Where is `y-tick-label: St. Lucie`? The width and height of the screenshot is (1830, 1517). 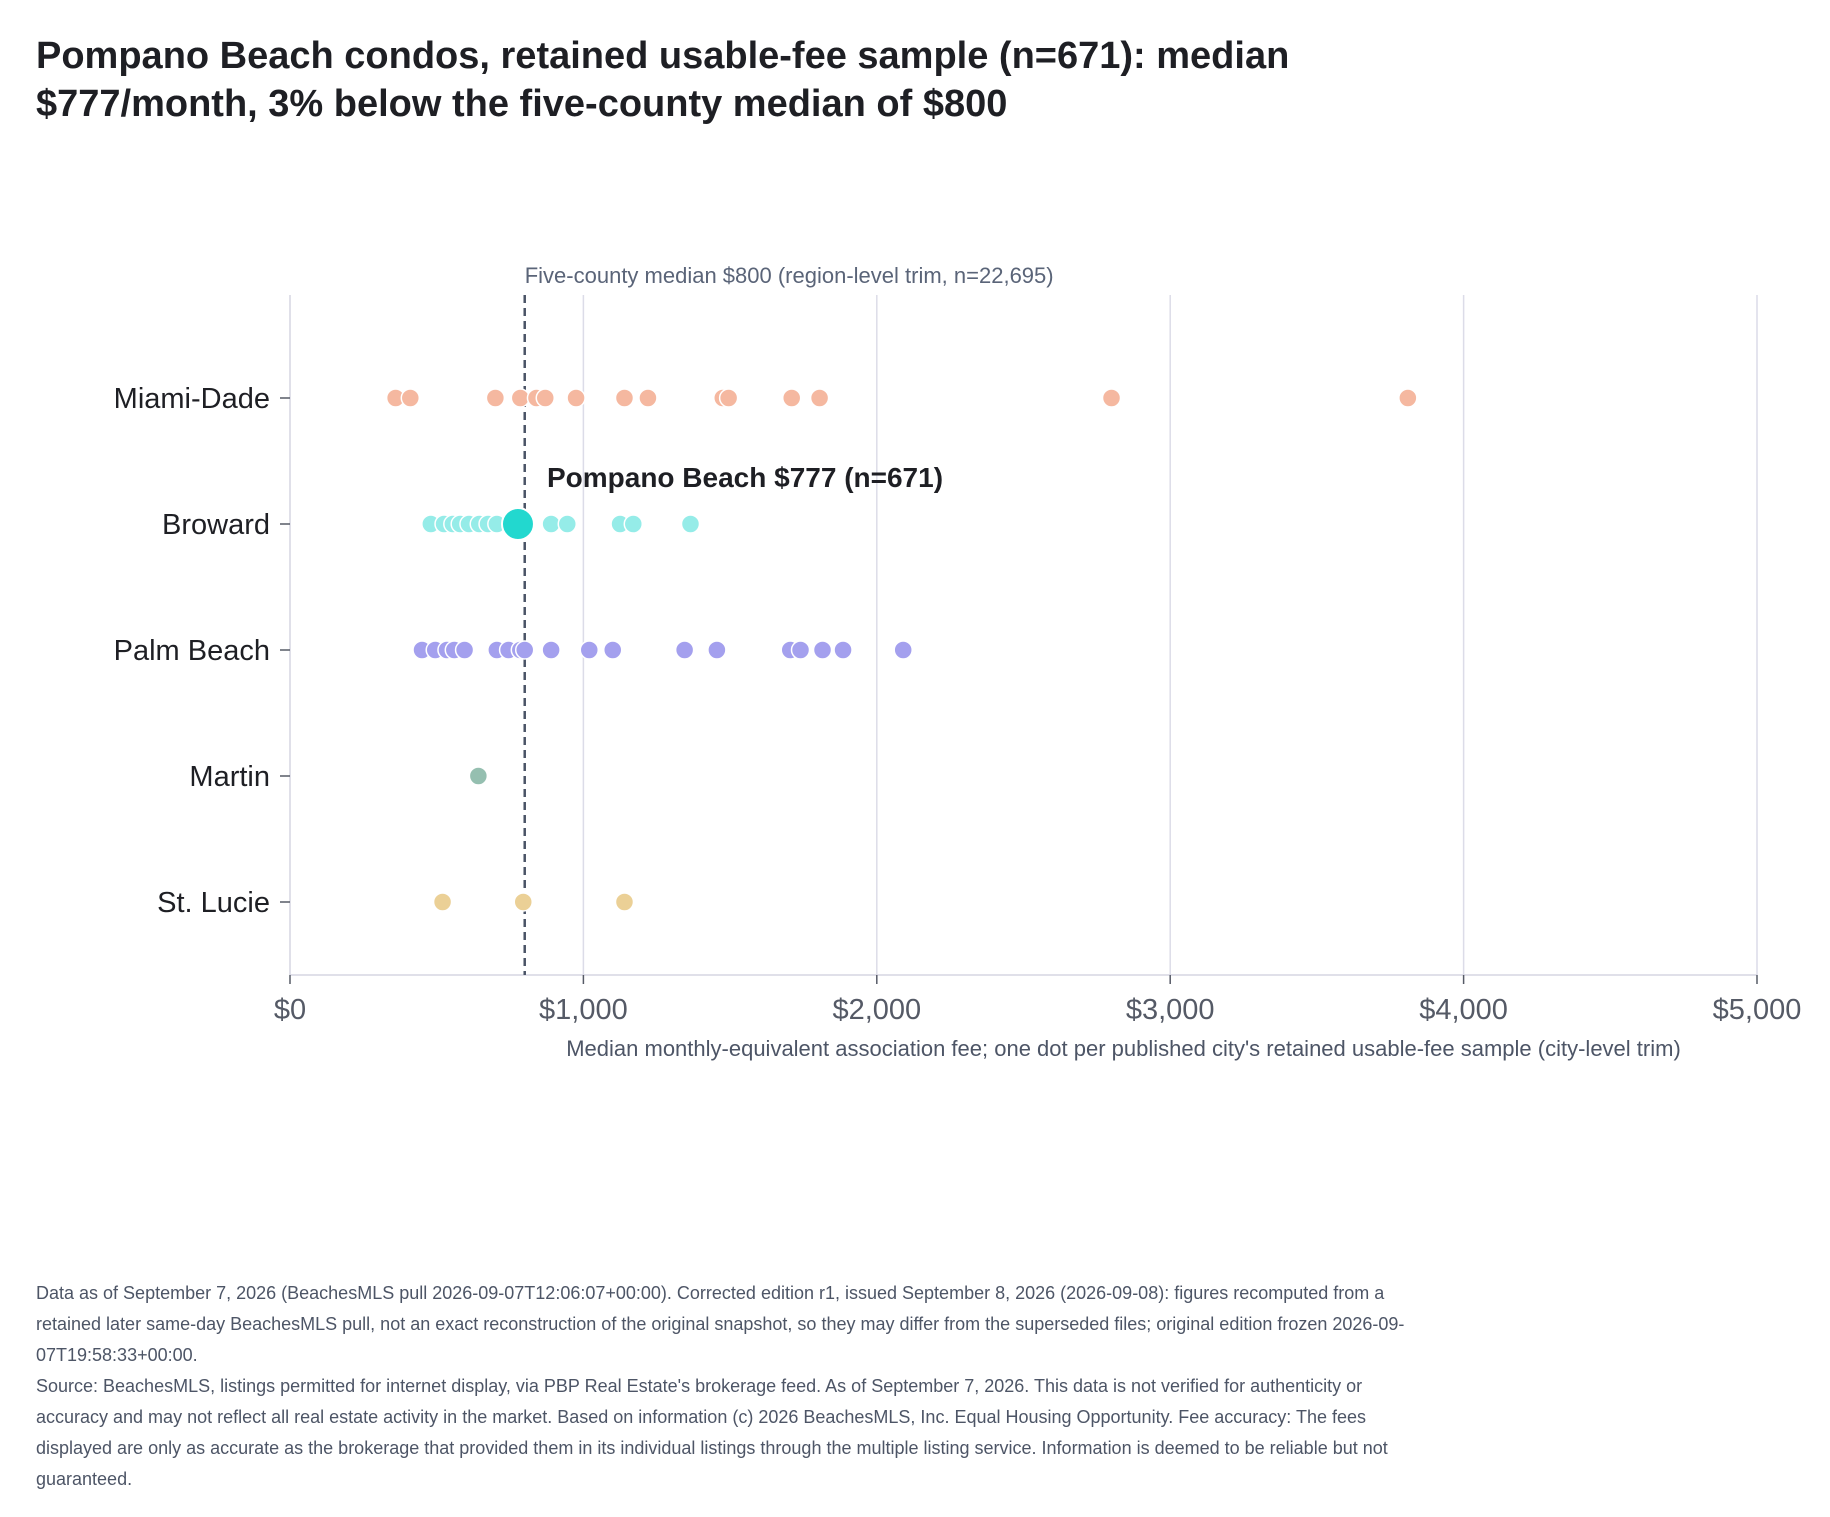 y-tick-label: St. Lucie is located at coordinates (213, 903).